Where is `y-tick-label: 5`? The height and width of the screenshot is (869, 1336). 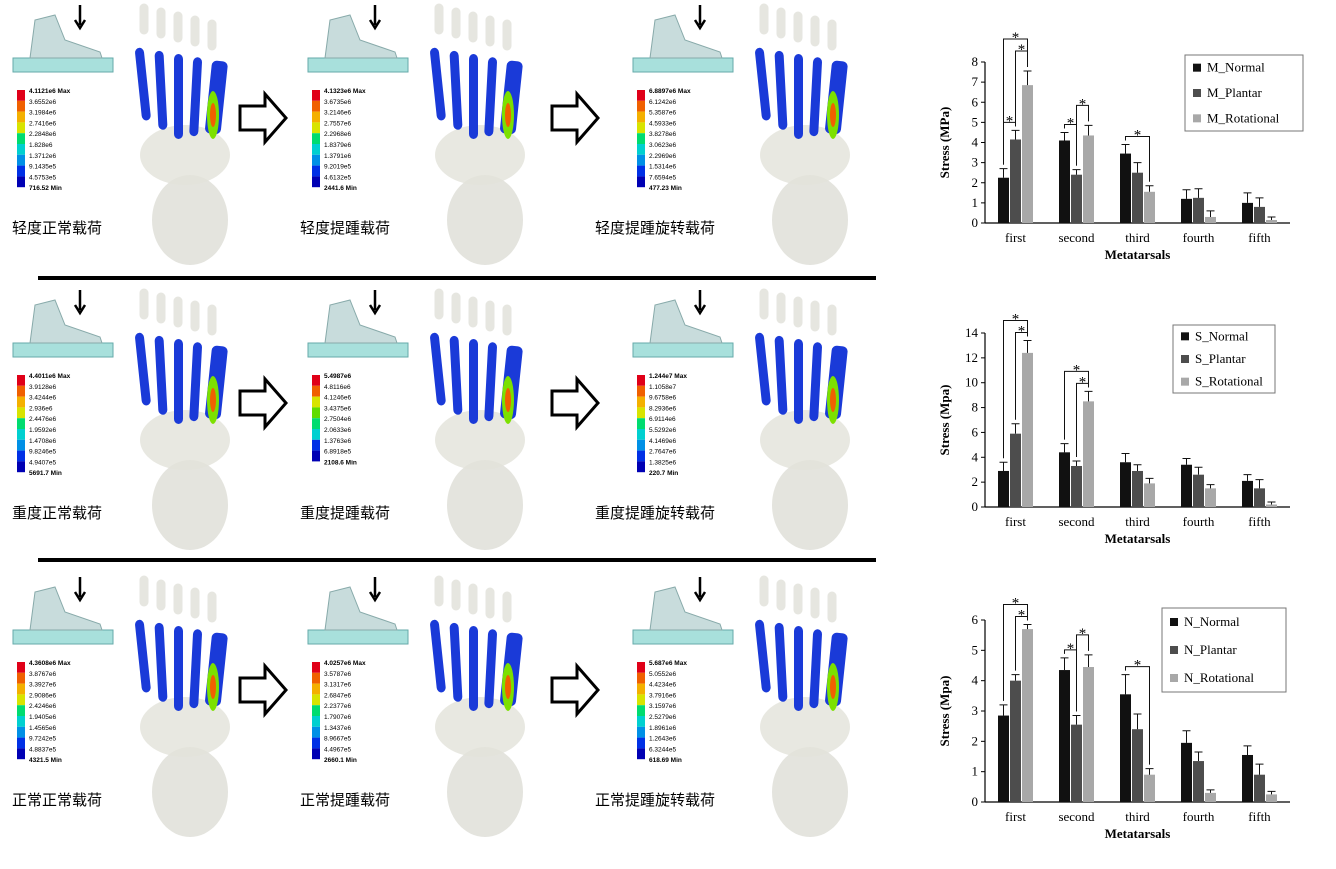
y-tick-label: 5 is located at coordinates (975, 121).